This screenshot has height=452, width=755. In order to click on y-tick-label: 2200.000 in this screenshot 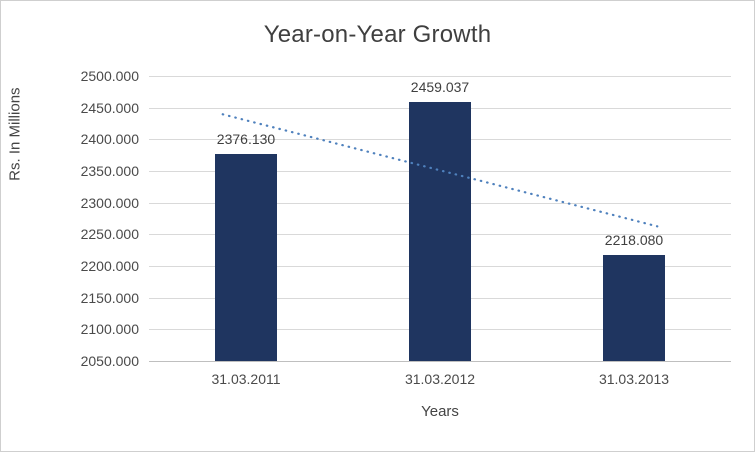, I will do `click(109, 266)`.